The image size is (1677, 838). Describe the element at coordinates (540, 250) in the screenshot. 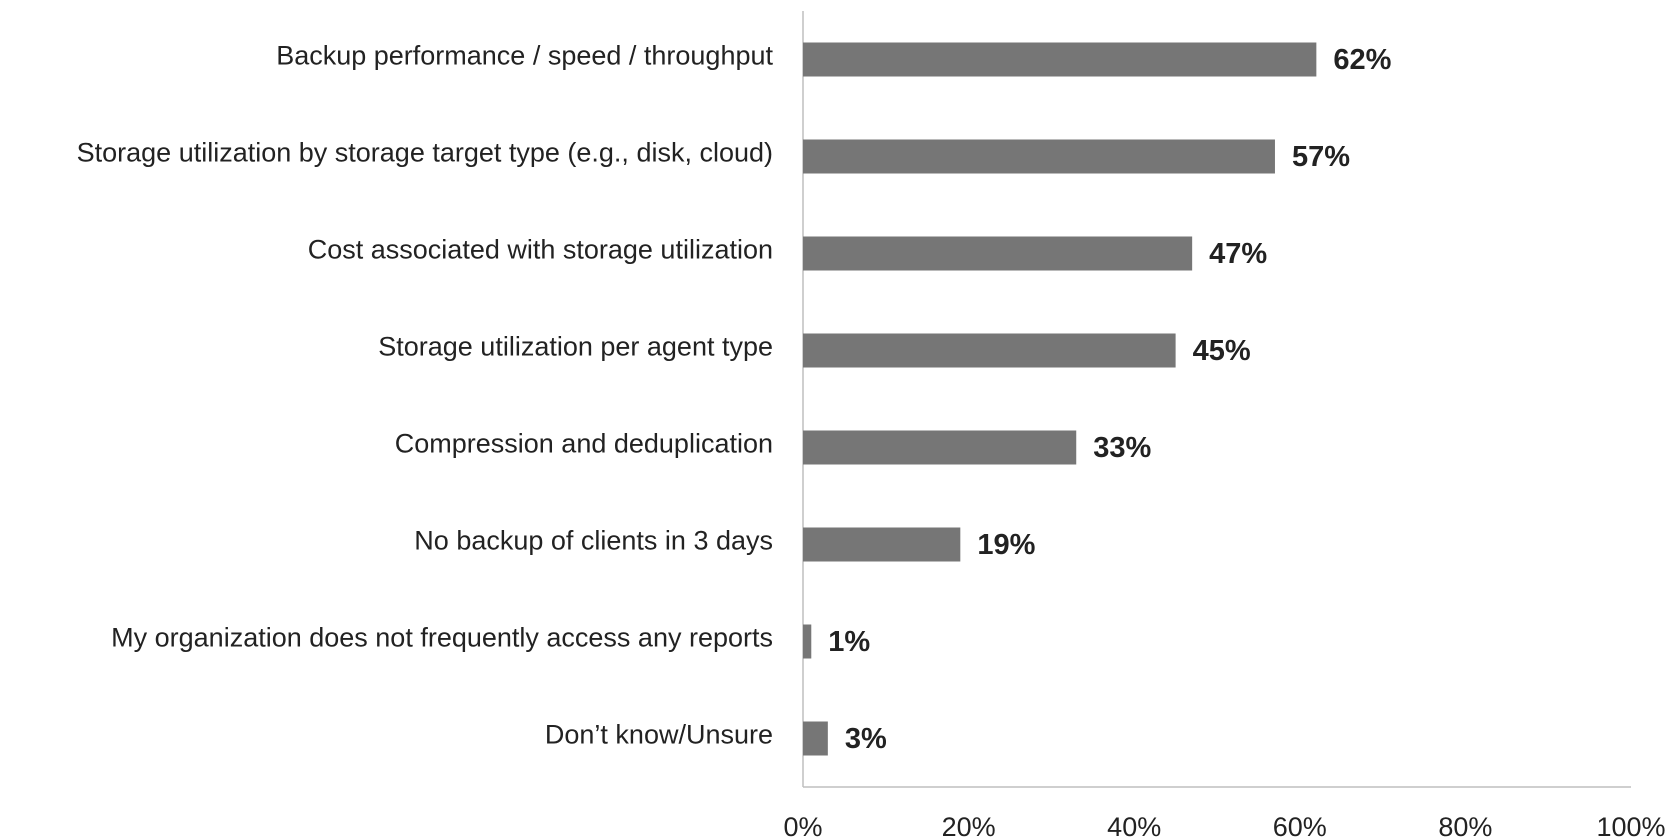

I see `category-label: Cost associated with storage utilization` at that location.